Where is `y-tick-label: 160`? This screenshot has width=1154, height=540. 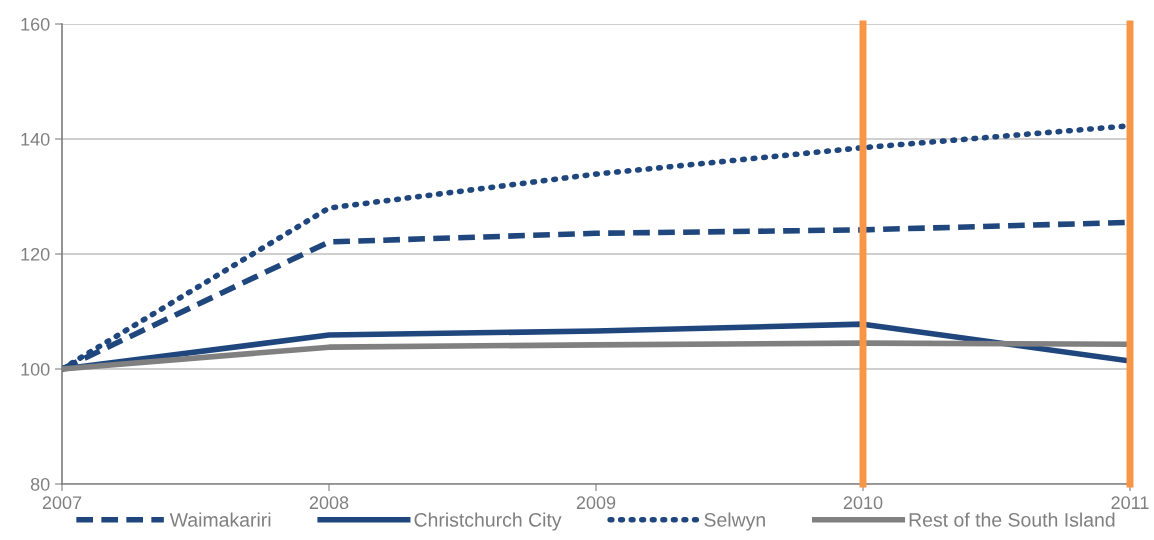
y-tick-label: 160 is located at coordinates (35, 24).